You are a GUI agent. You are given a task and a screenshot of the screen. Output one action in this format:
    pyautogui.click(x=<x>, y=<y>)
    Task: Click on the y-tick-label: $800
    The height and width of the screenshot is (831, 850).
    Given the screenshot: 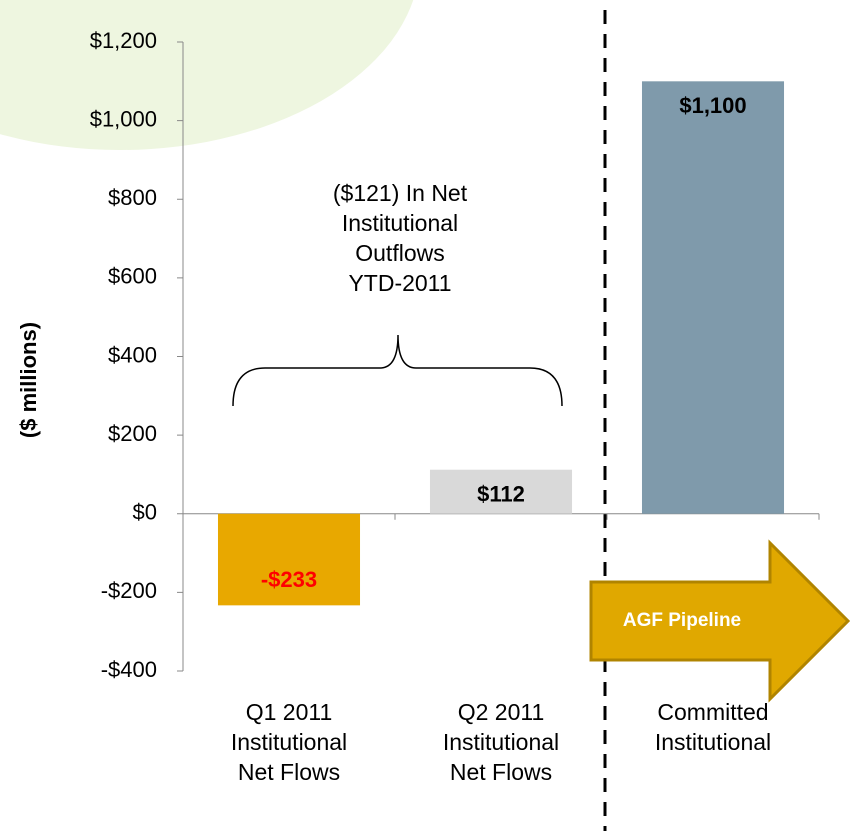 What is the action you would take?
    pyautogui.click(x=132, y=197)
    